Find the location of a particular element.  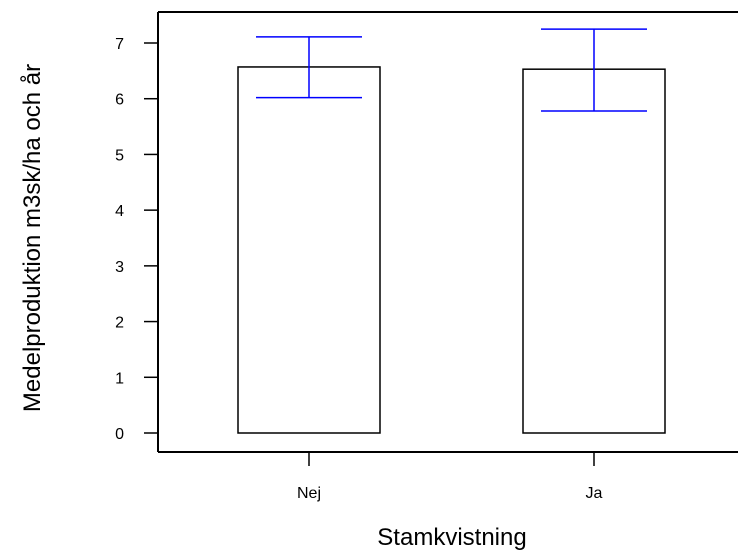

y-tick-label: 7 is located at coordinates (119, 44).